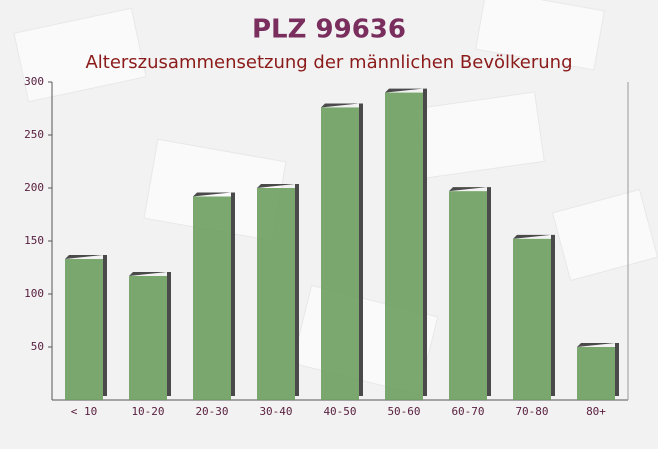 Image resolution: width=658 pixels, height=449 pixels. Describe the element at coordinates (275, 411) in the screenshot. I see `x-tick-label: 30-40` at that location.